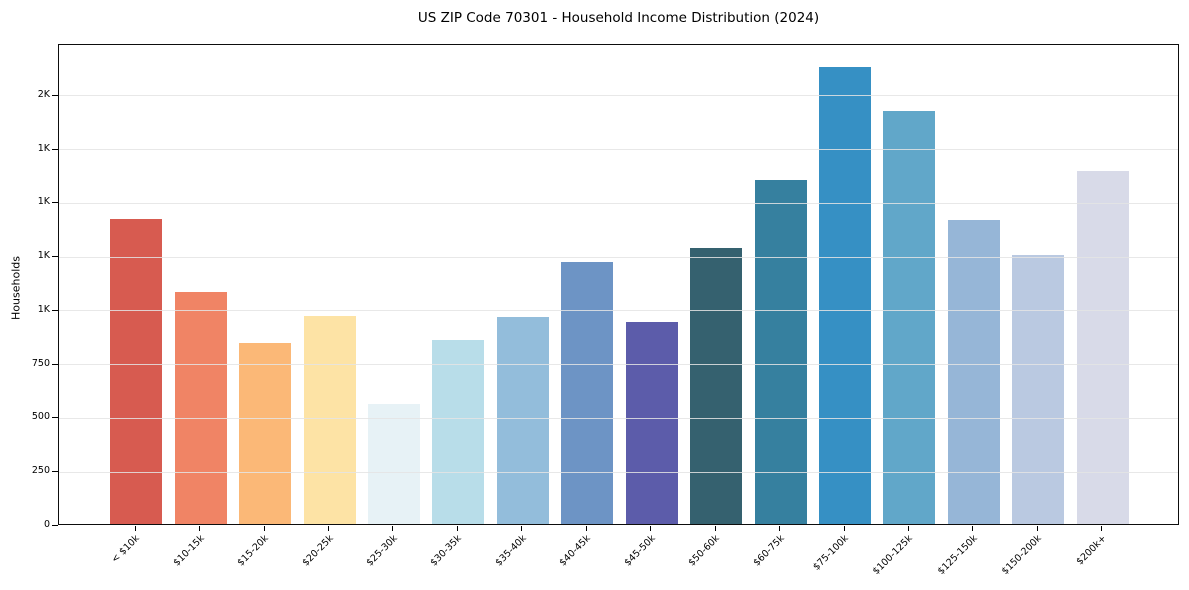  What do you see at coordinates (1022, 555) in the screenshot?
I see `x-tick-label: $150-200k` at bounding box center [1022, 555].